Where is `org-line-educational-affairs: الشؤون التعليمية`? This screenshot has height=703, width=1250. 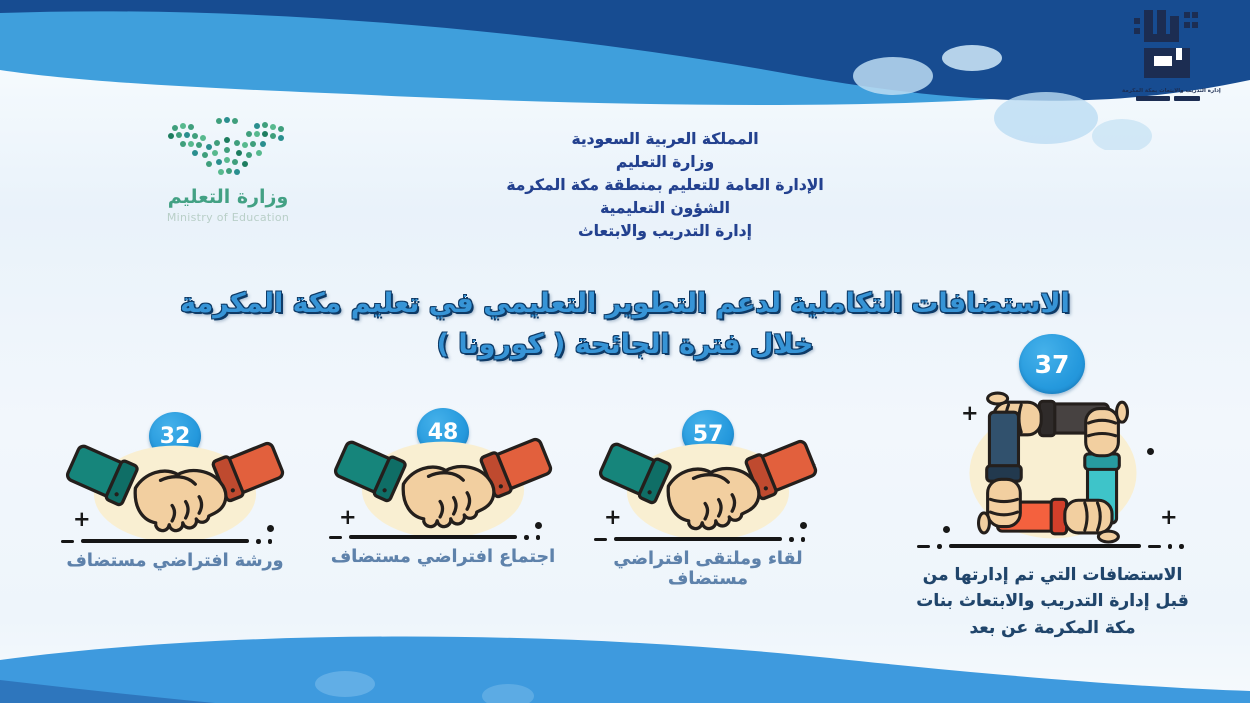
org-line-educational-affairs: الشؤون التعليمية is located at coordinates (665, 208).